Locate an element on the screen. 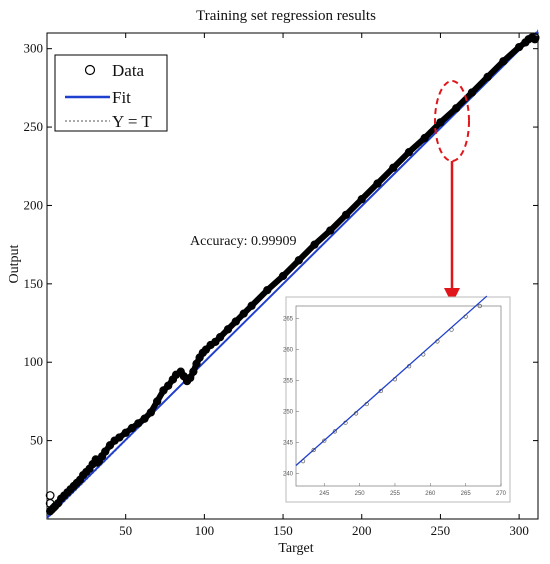 The width and height of the screenshot is (550, 564). x-tick-label: 150 is located at coordinates (283, 530).